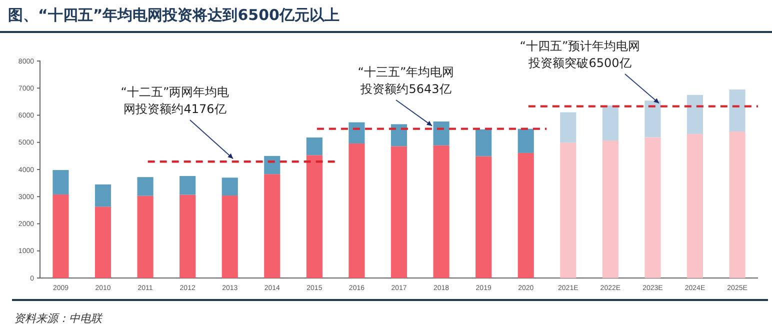  Describe the element at coordinates (580, 54) in the screenshot. I see `ref-line-label: “十四五”预计年均电网投资额突破6500亿` at that location.